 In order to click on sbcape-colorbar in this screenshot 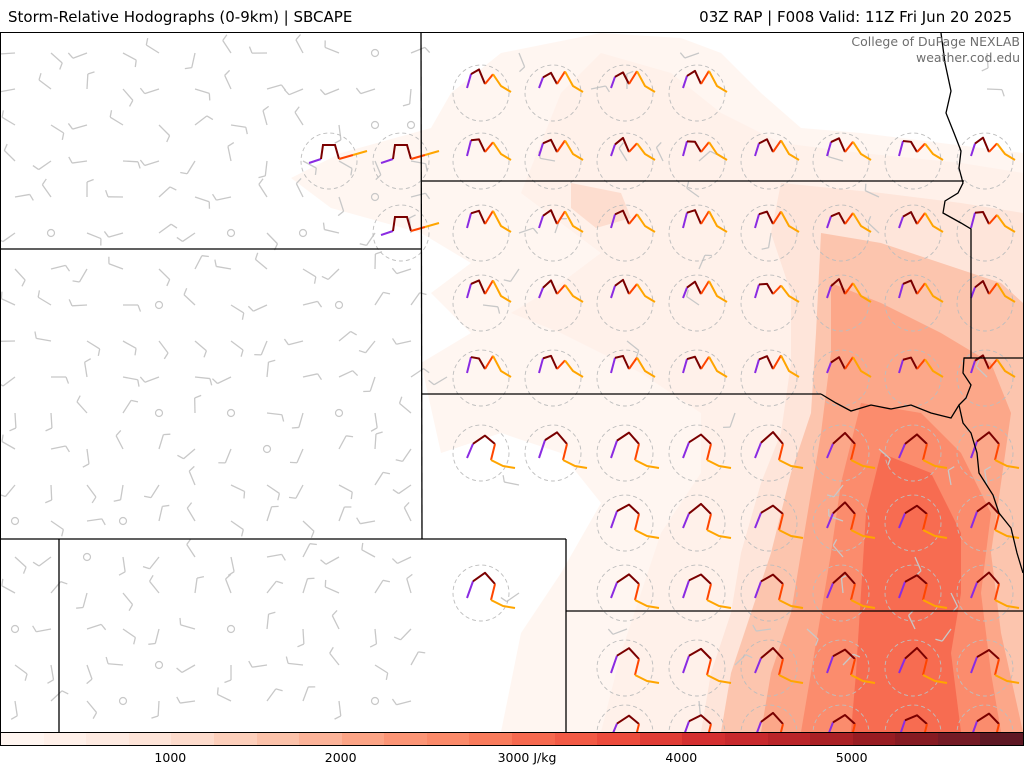, I will do `click(512, 739)`.